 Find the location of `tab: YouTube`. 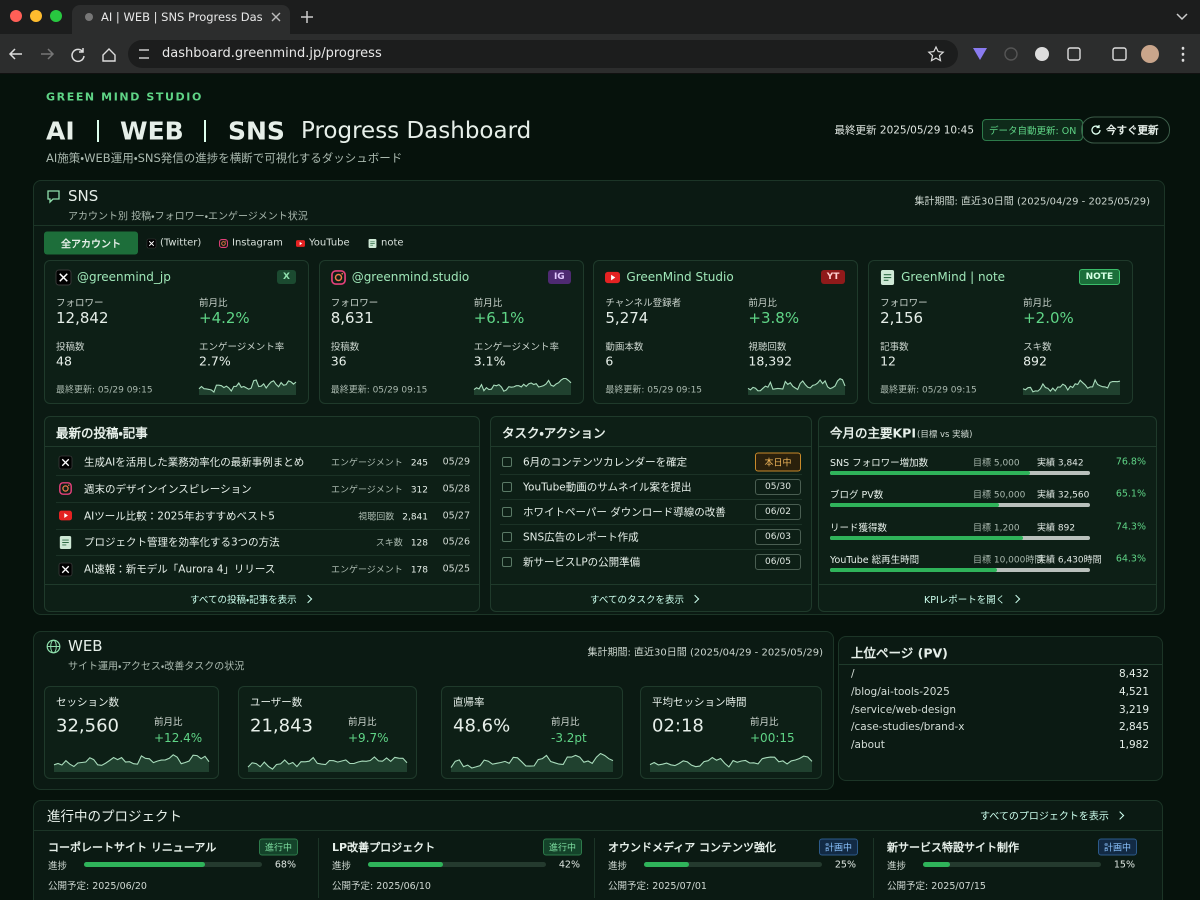

tab: YouTube is located at coordinates (329, 243).